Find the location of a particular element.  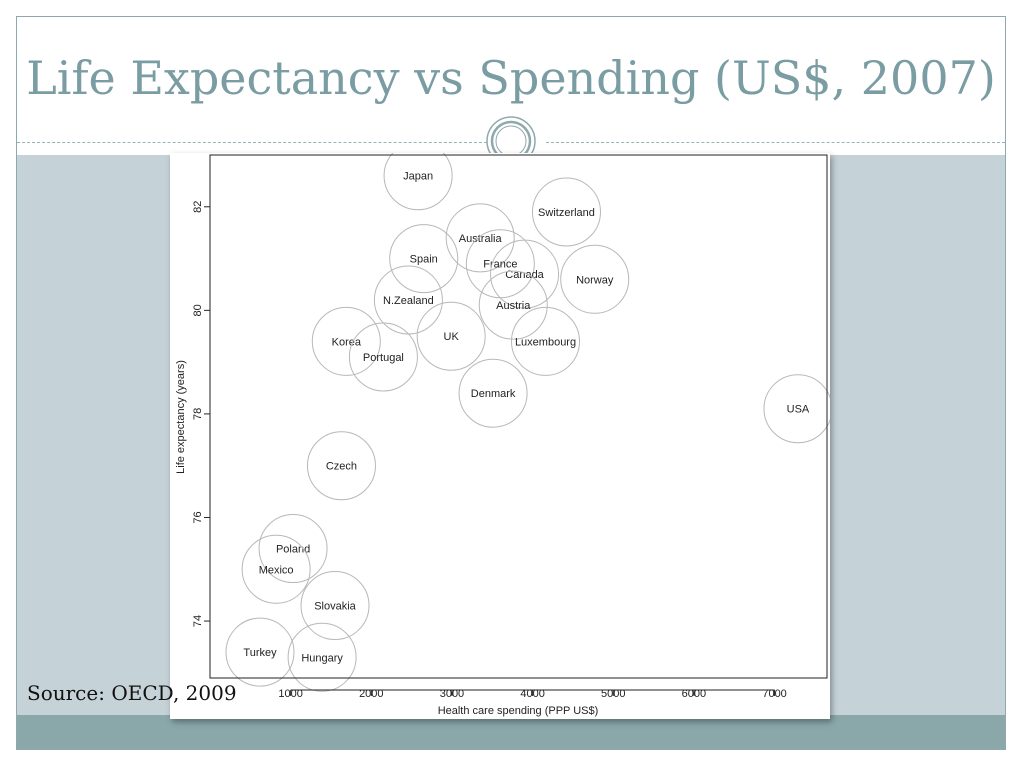

bubble-label: Korea is located at coordinates (347, 342).